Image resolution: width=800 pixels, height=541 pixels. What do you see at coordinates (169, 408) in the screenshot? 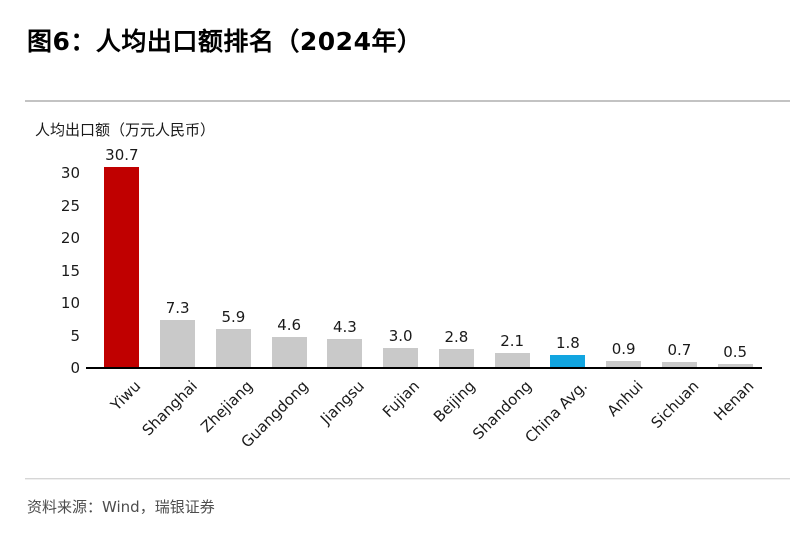
I see `x-category-label: Shanghai` at bounding box center [169, 408].